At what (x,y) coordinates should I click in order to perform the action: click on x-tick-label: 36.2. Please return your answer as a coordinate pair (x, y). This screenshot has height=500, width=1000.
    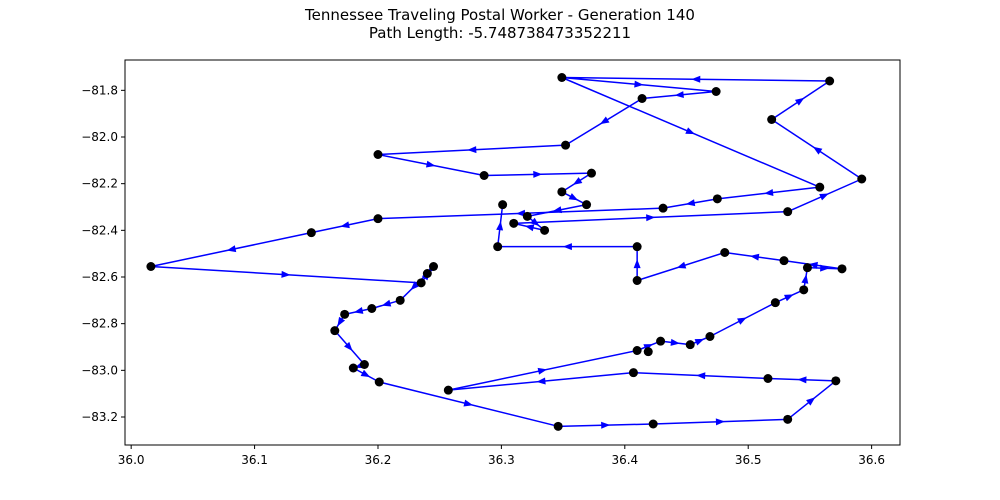
    Looking at the image, I should click on (378, 460).